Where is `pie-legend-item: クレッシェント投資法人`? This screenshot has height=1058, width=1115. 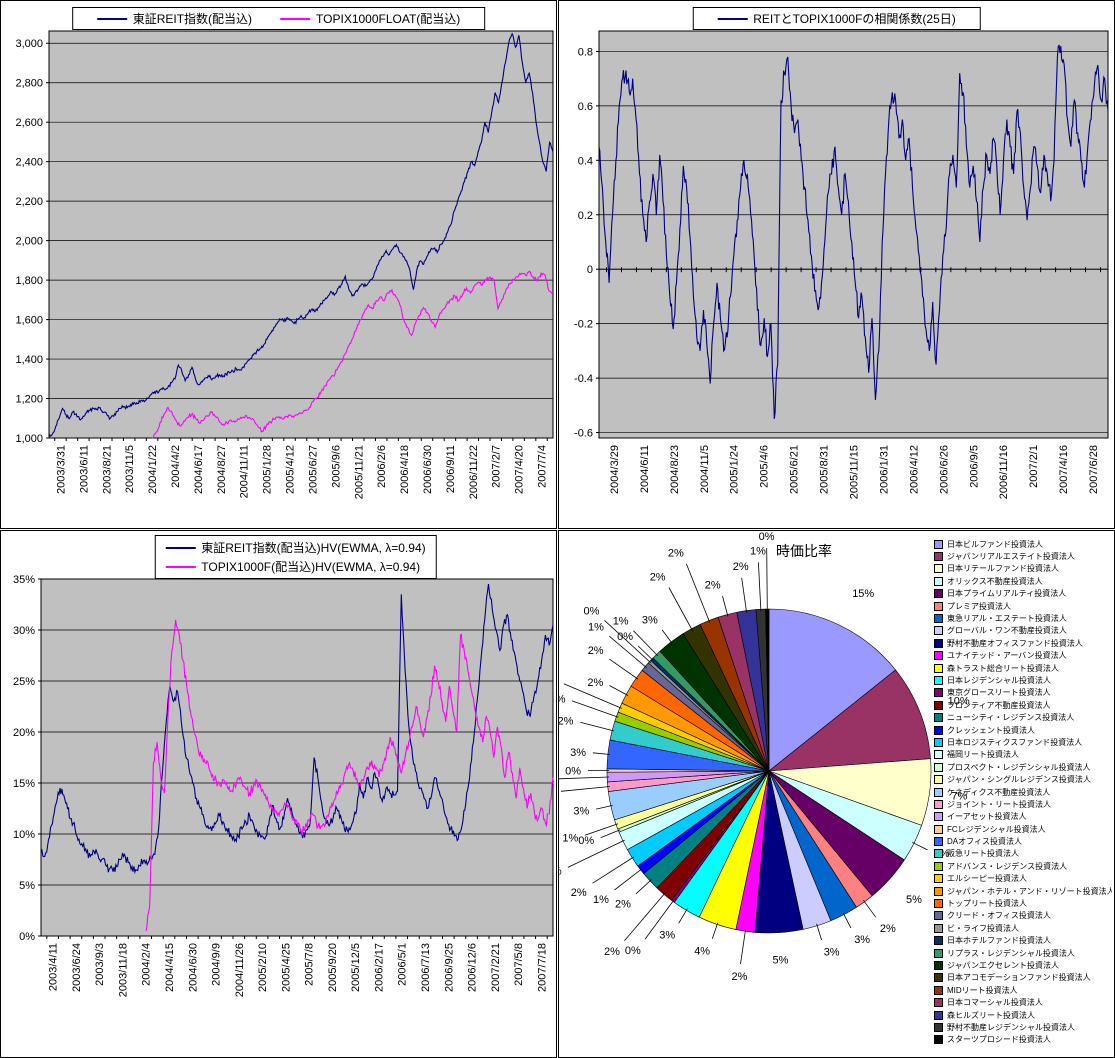 pie-legend-item: クレッシェント投資法人 is located at coordinates (1023, 730).